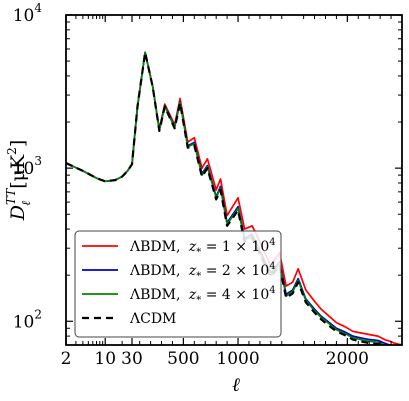 The width and height of the screenshot is (409, 401). Describe the element at coordinates (202, 295) in the screenshot. I see `legend-label-3: ΛBDM, z* = 4 × 104` at that location.